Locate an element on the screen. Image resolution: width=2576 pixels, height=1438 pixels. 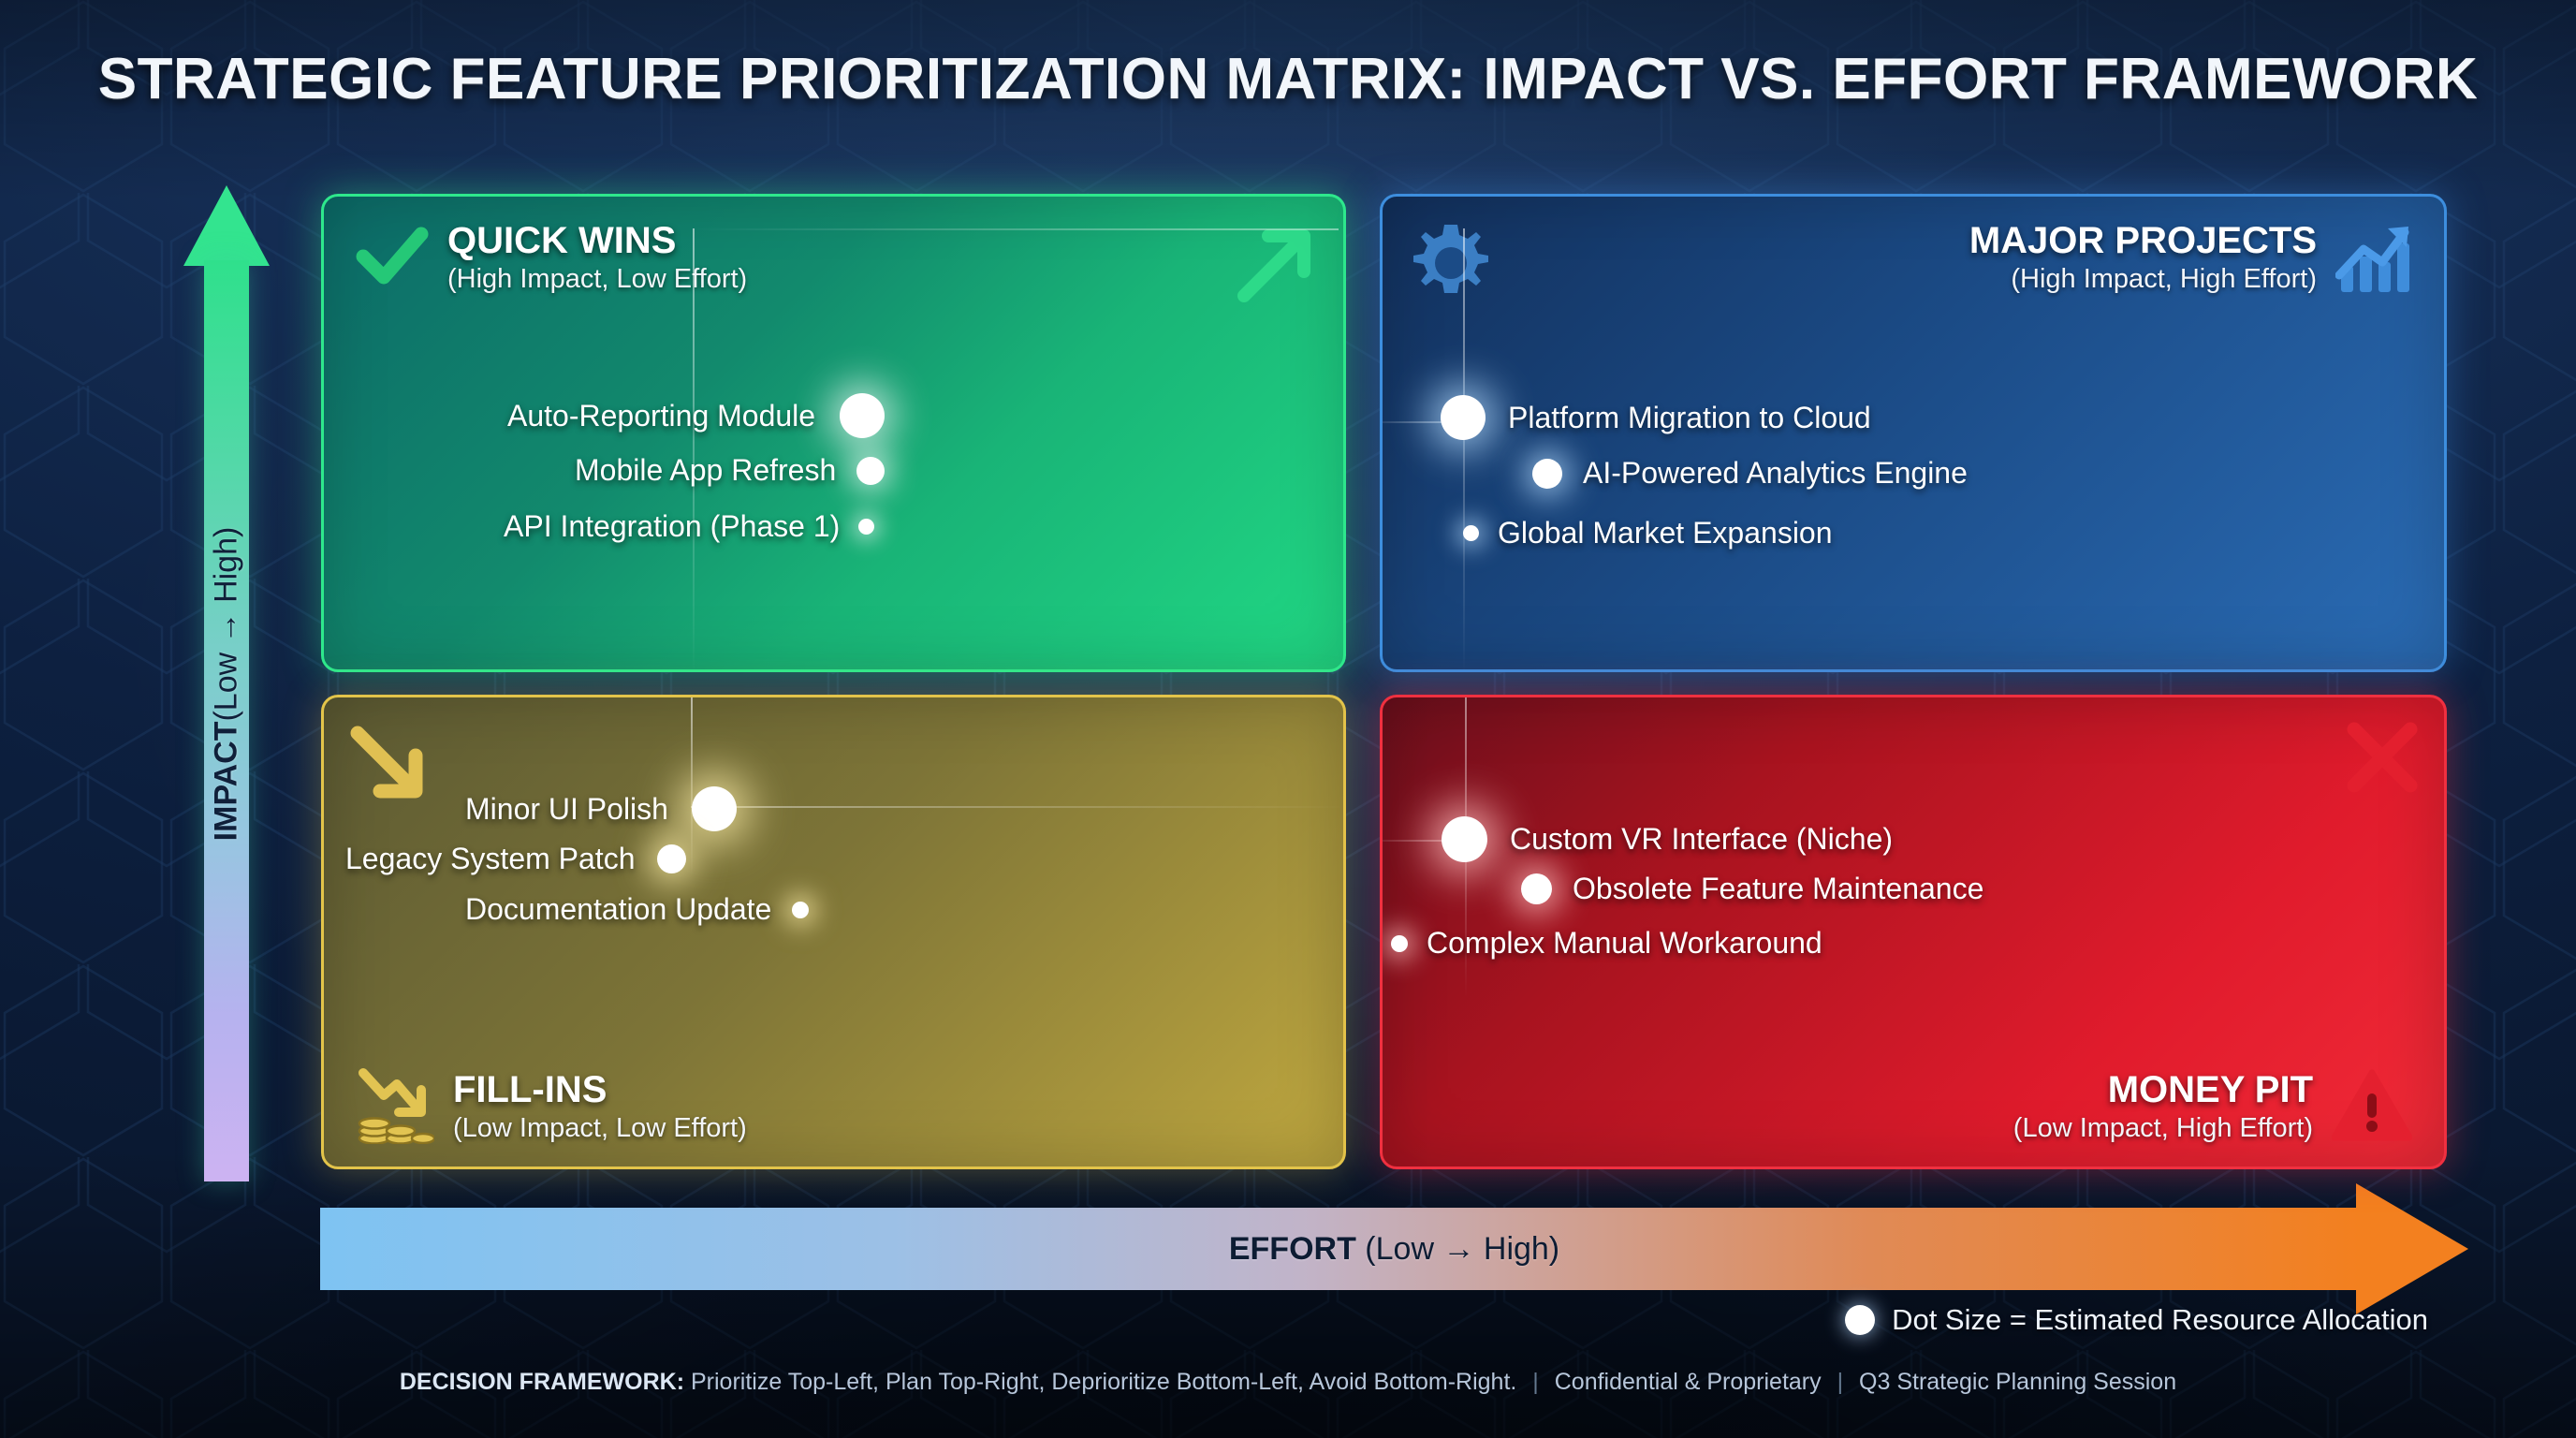
list-item: Auto-Reporting Module is located at coordinates (696, 415).